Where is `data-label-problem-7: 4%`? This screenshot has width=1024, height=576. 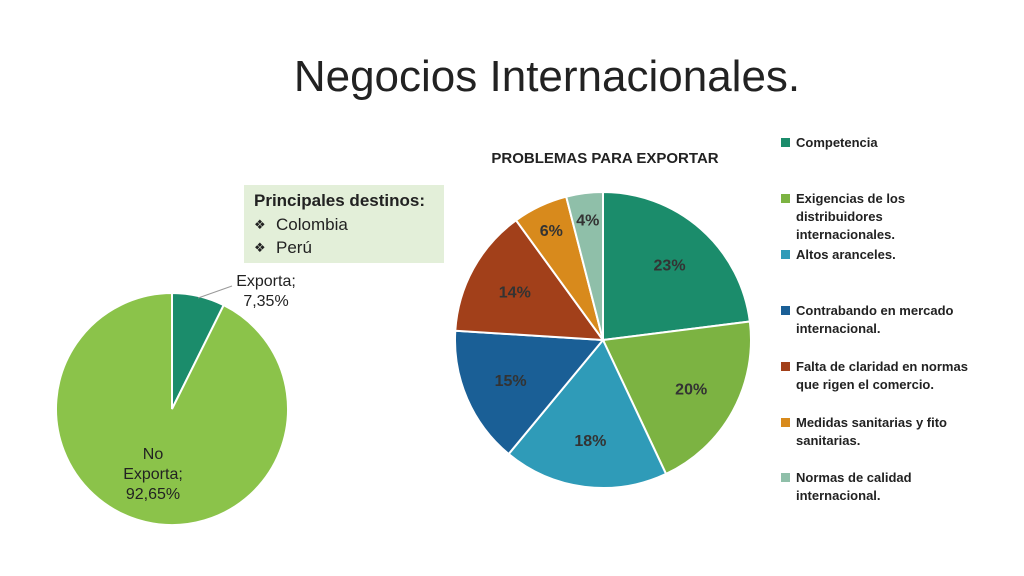
data-label-problem-7: 4% is located at coordinates (587, 221).